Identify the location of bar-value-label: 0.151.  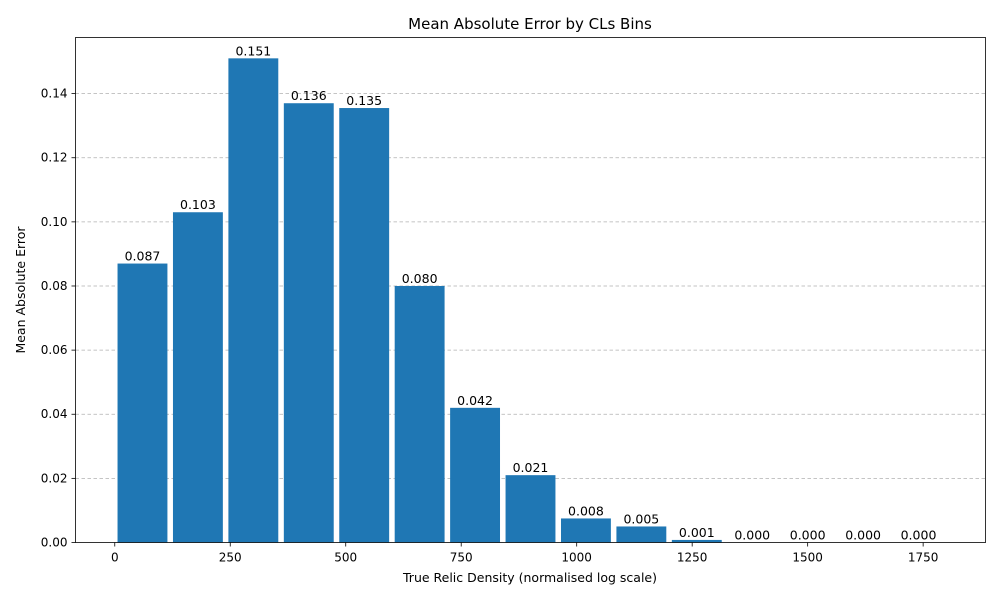
(253, 50).